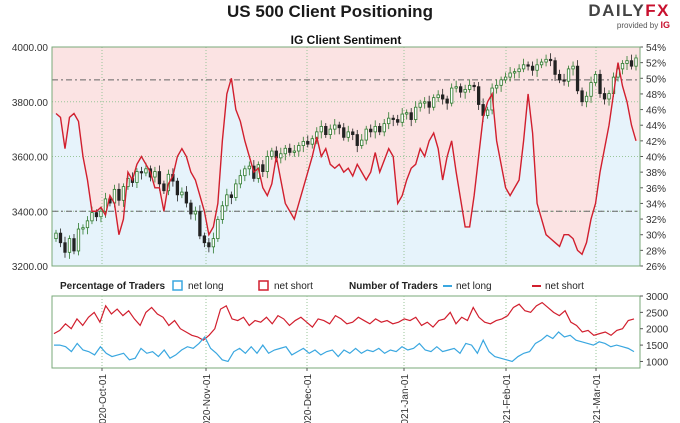 The image size is (680, 423). I want to click on trader-count-tick-label: 2500, so click(657, 313).